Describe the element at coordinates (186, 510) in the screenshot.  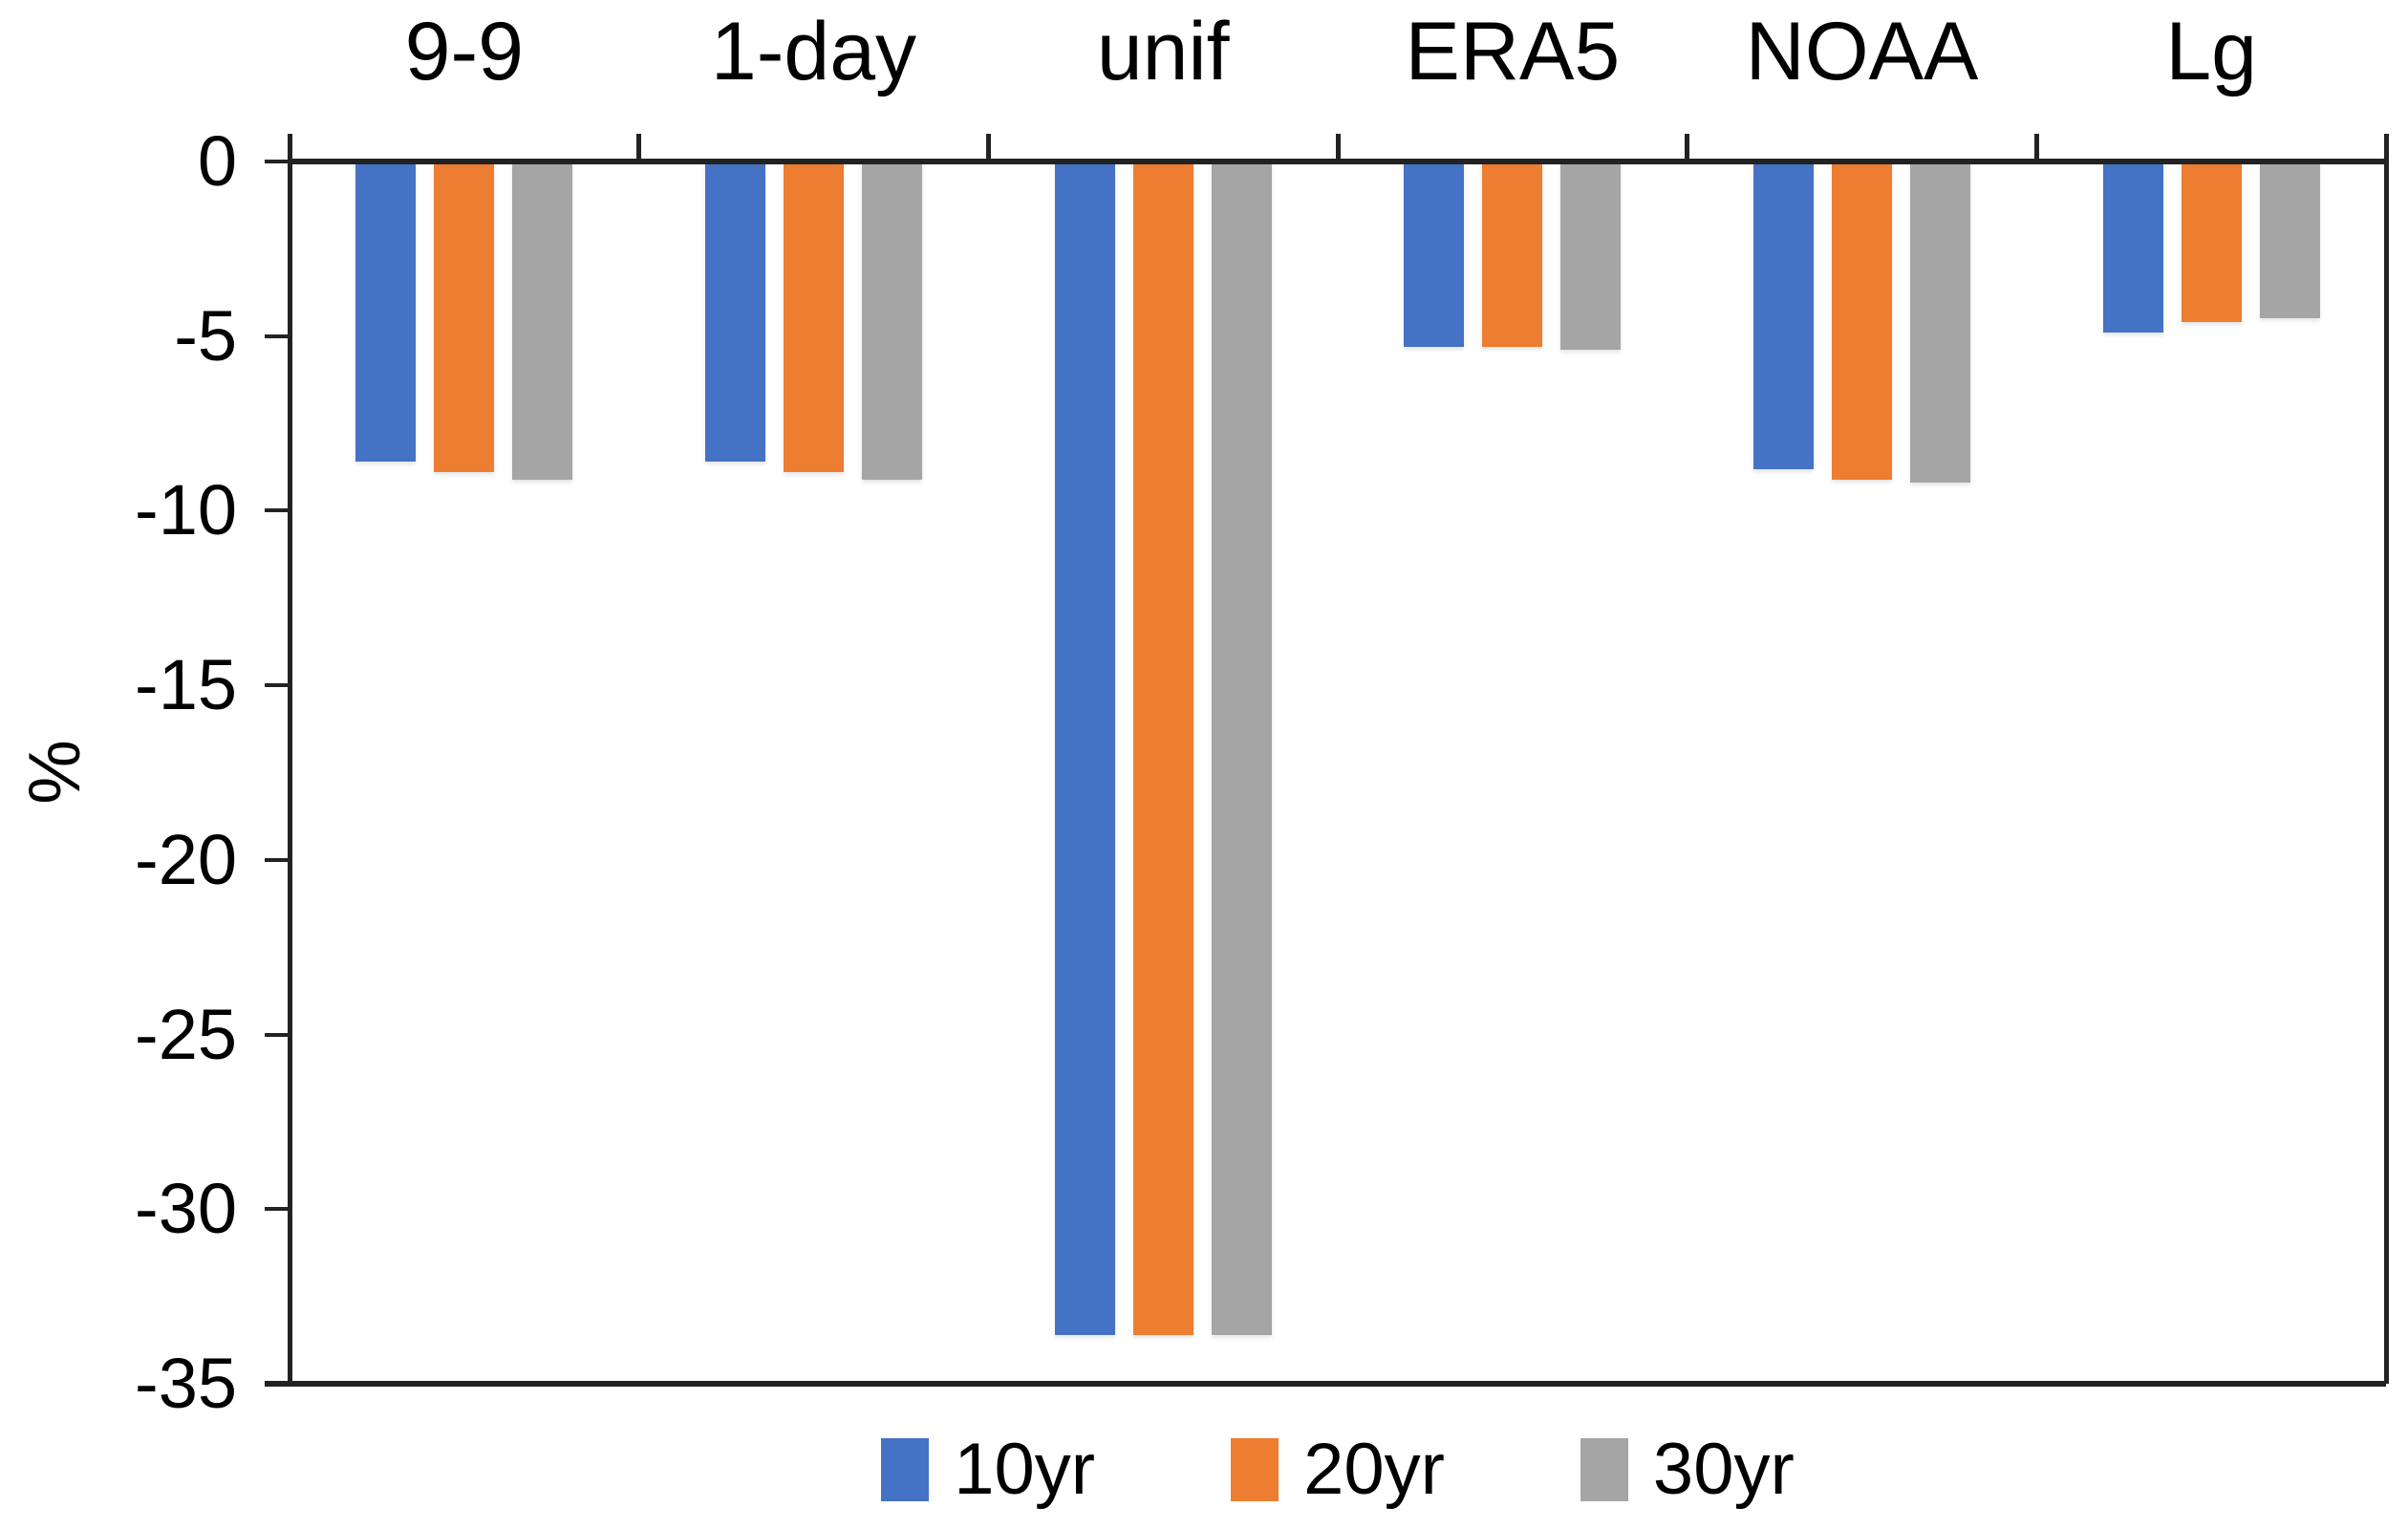
I see `y-tick-label--10: -10` at that location.